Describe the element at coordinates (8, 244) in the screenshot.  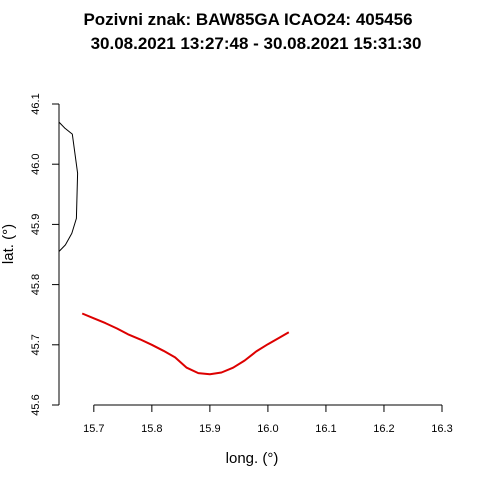
I see `y-axis-label: lat. (°)` at that location.